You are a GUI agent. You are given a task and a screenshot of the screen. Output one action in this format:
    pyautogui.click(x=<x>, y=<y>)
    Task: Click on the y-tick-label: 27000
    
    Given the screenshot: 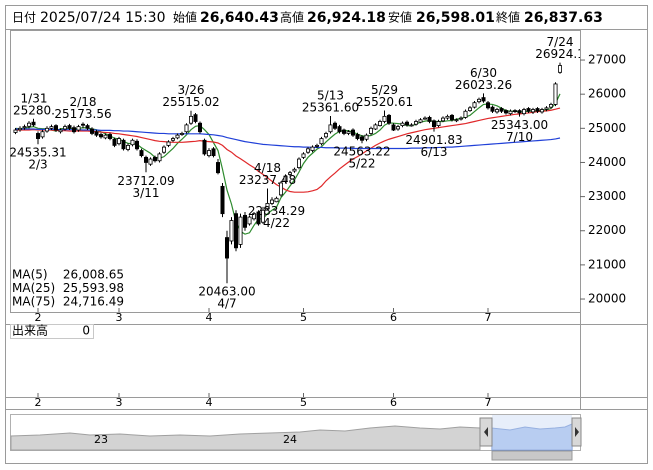 What is the action you would take?
    pyautogui.click(x=607, y=60)
    